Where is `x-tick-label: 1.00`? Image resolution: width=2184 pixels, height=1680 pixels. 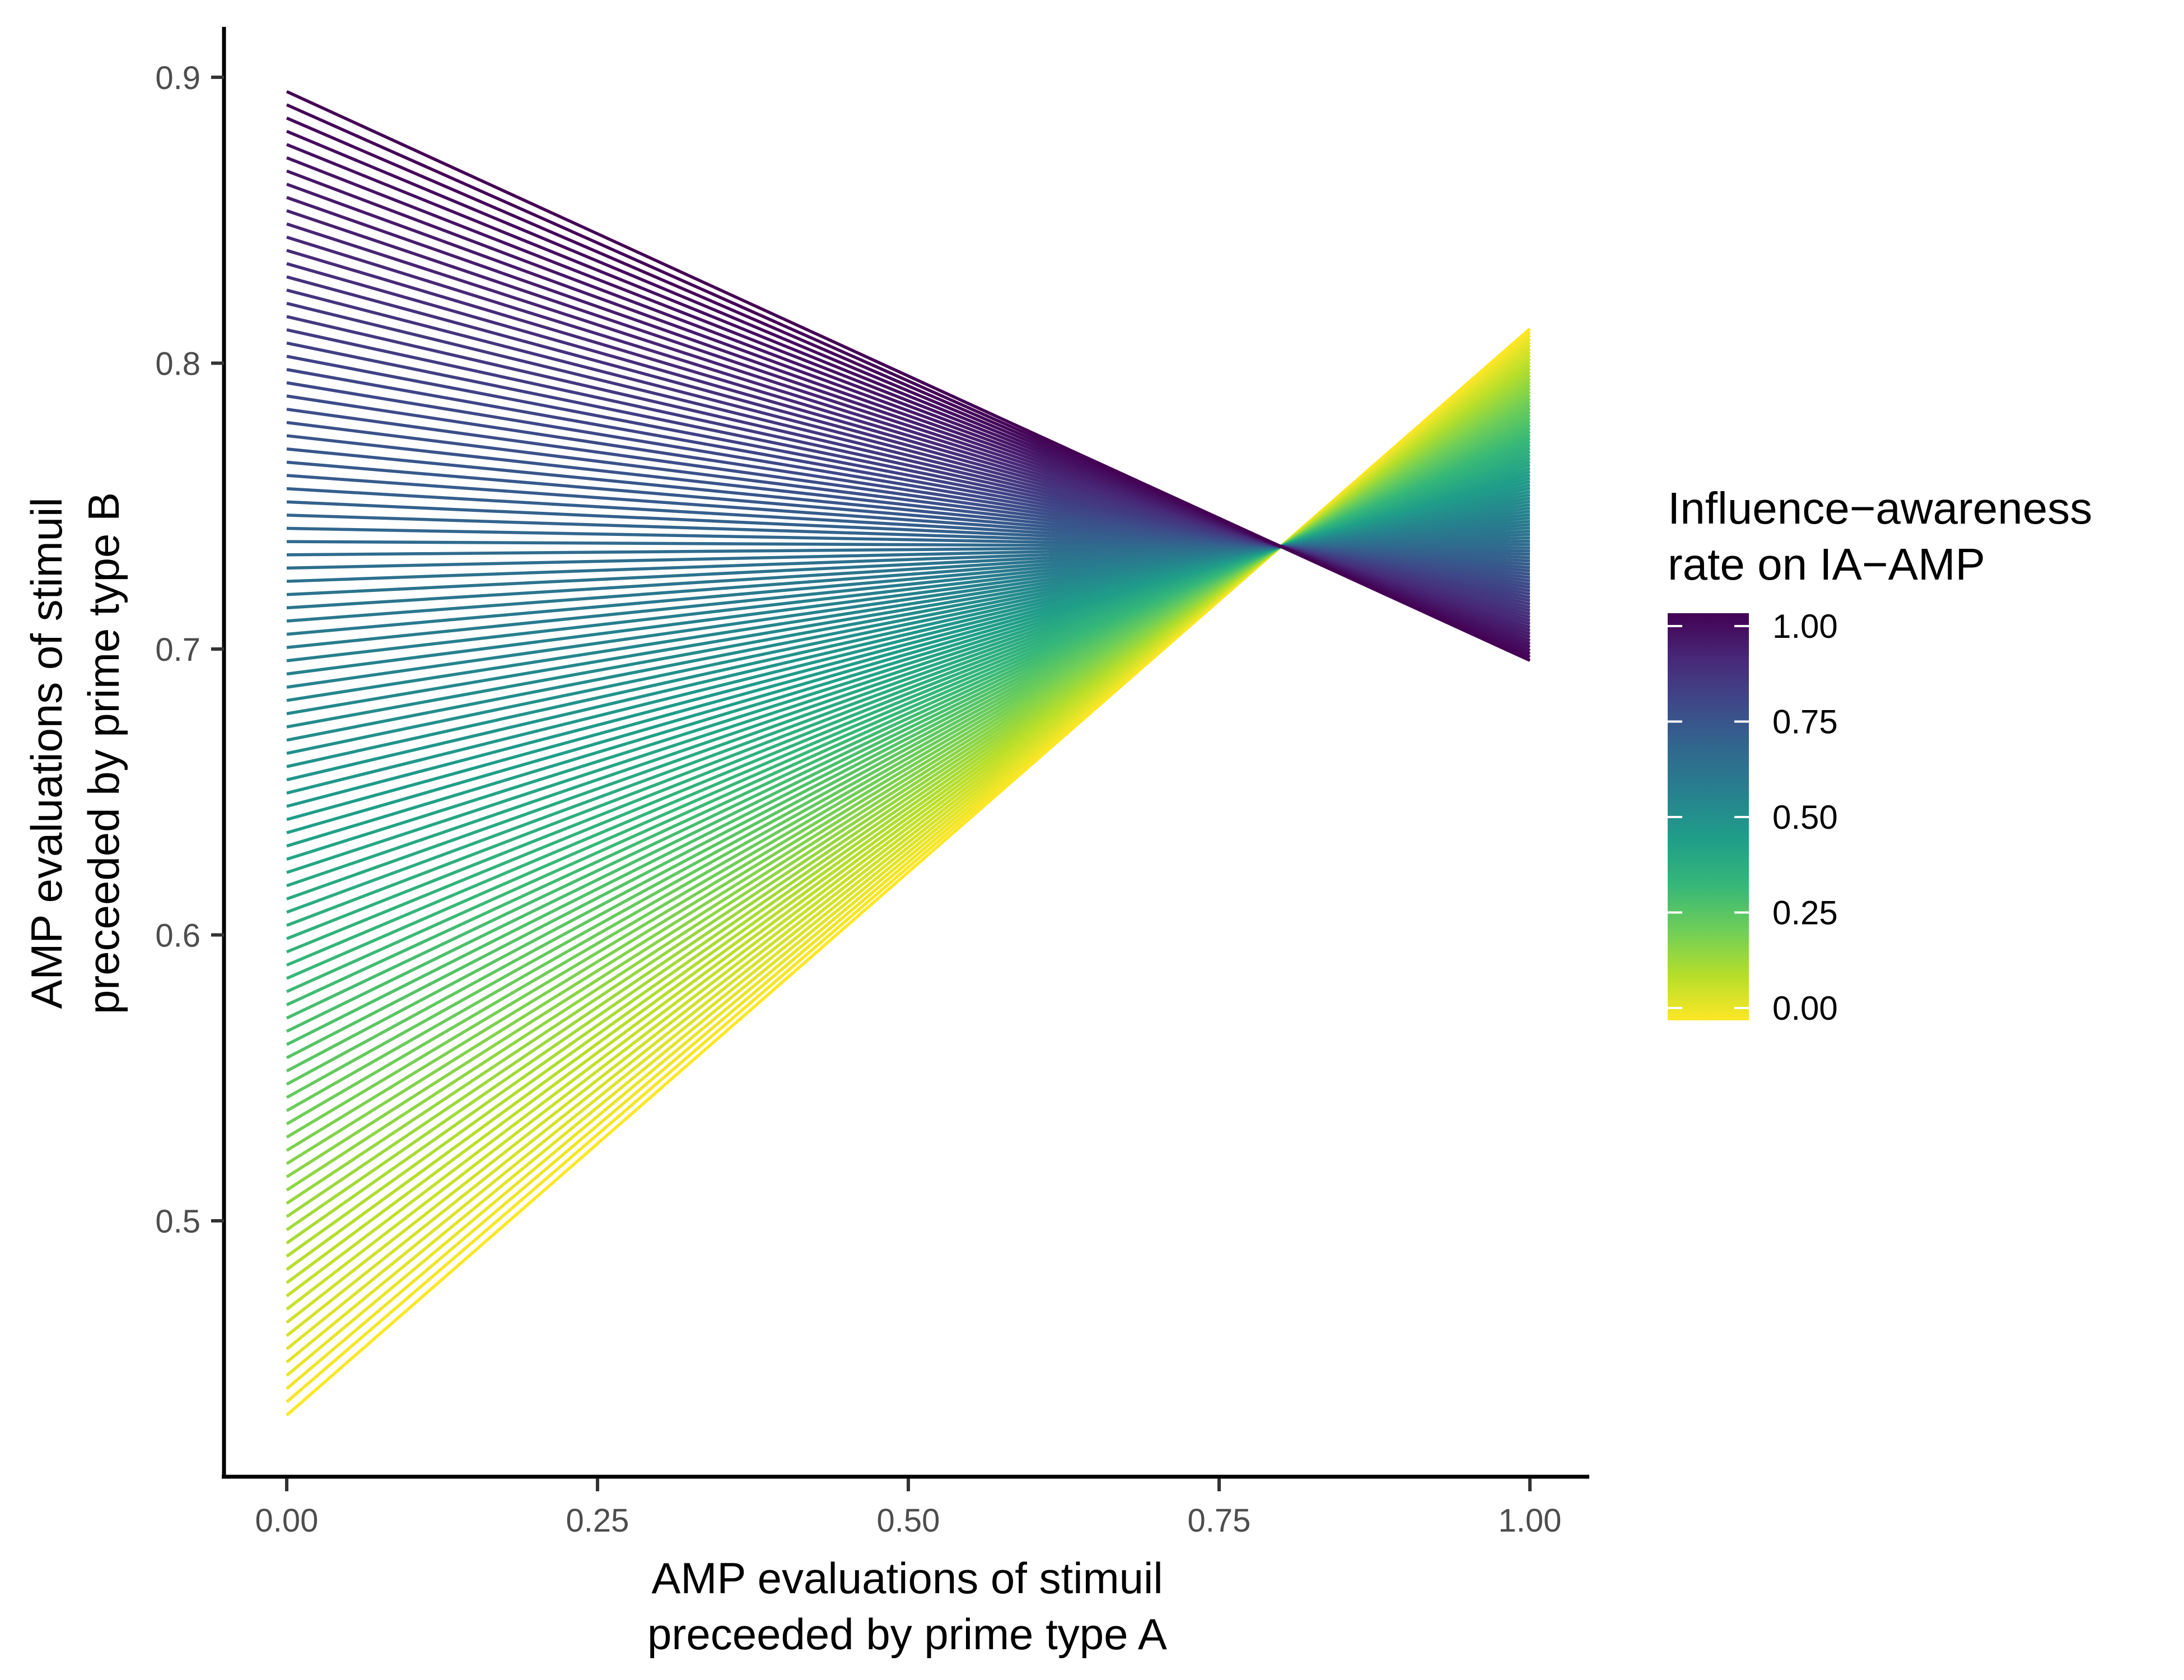
x-tick-label: 1.00 is located at coordinates (1530, 1521).